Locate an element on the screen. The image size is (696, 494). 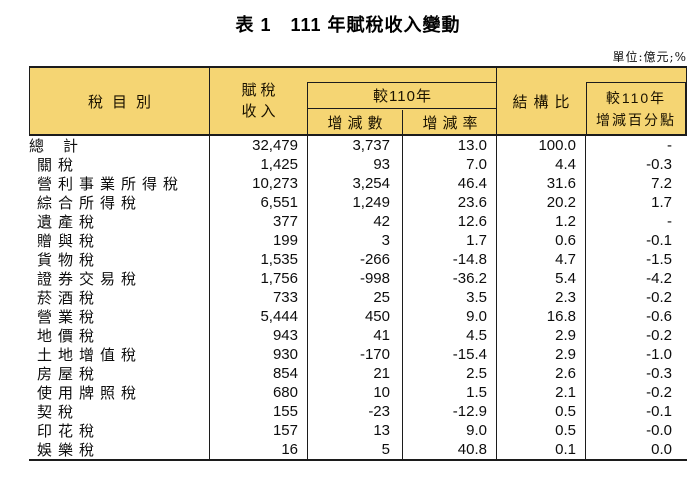
tax-revenue-value: 854 is located at coordinates (285, 373).